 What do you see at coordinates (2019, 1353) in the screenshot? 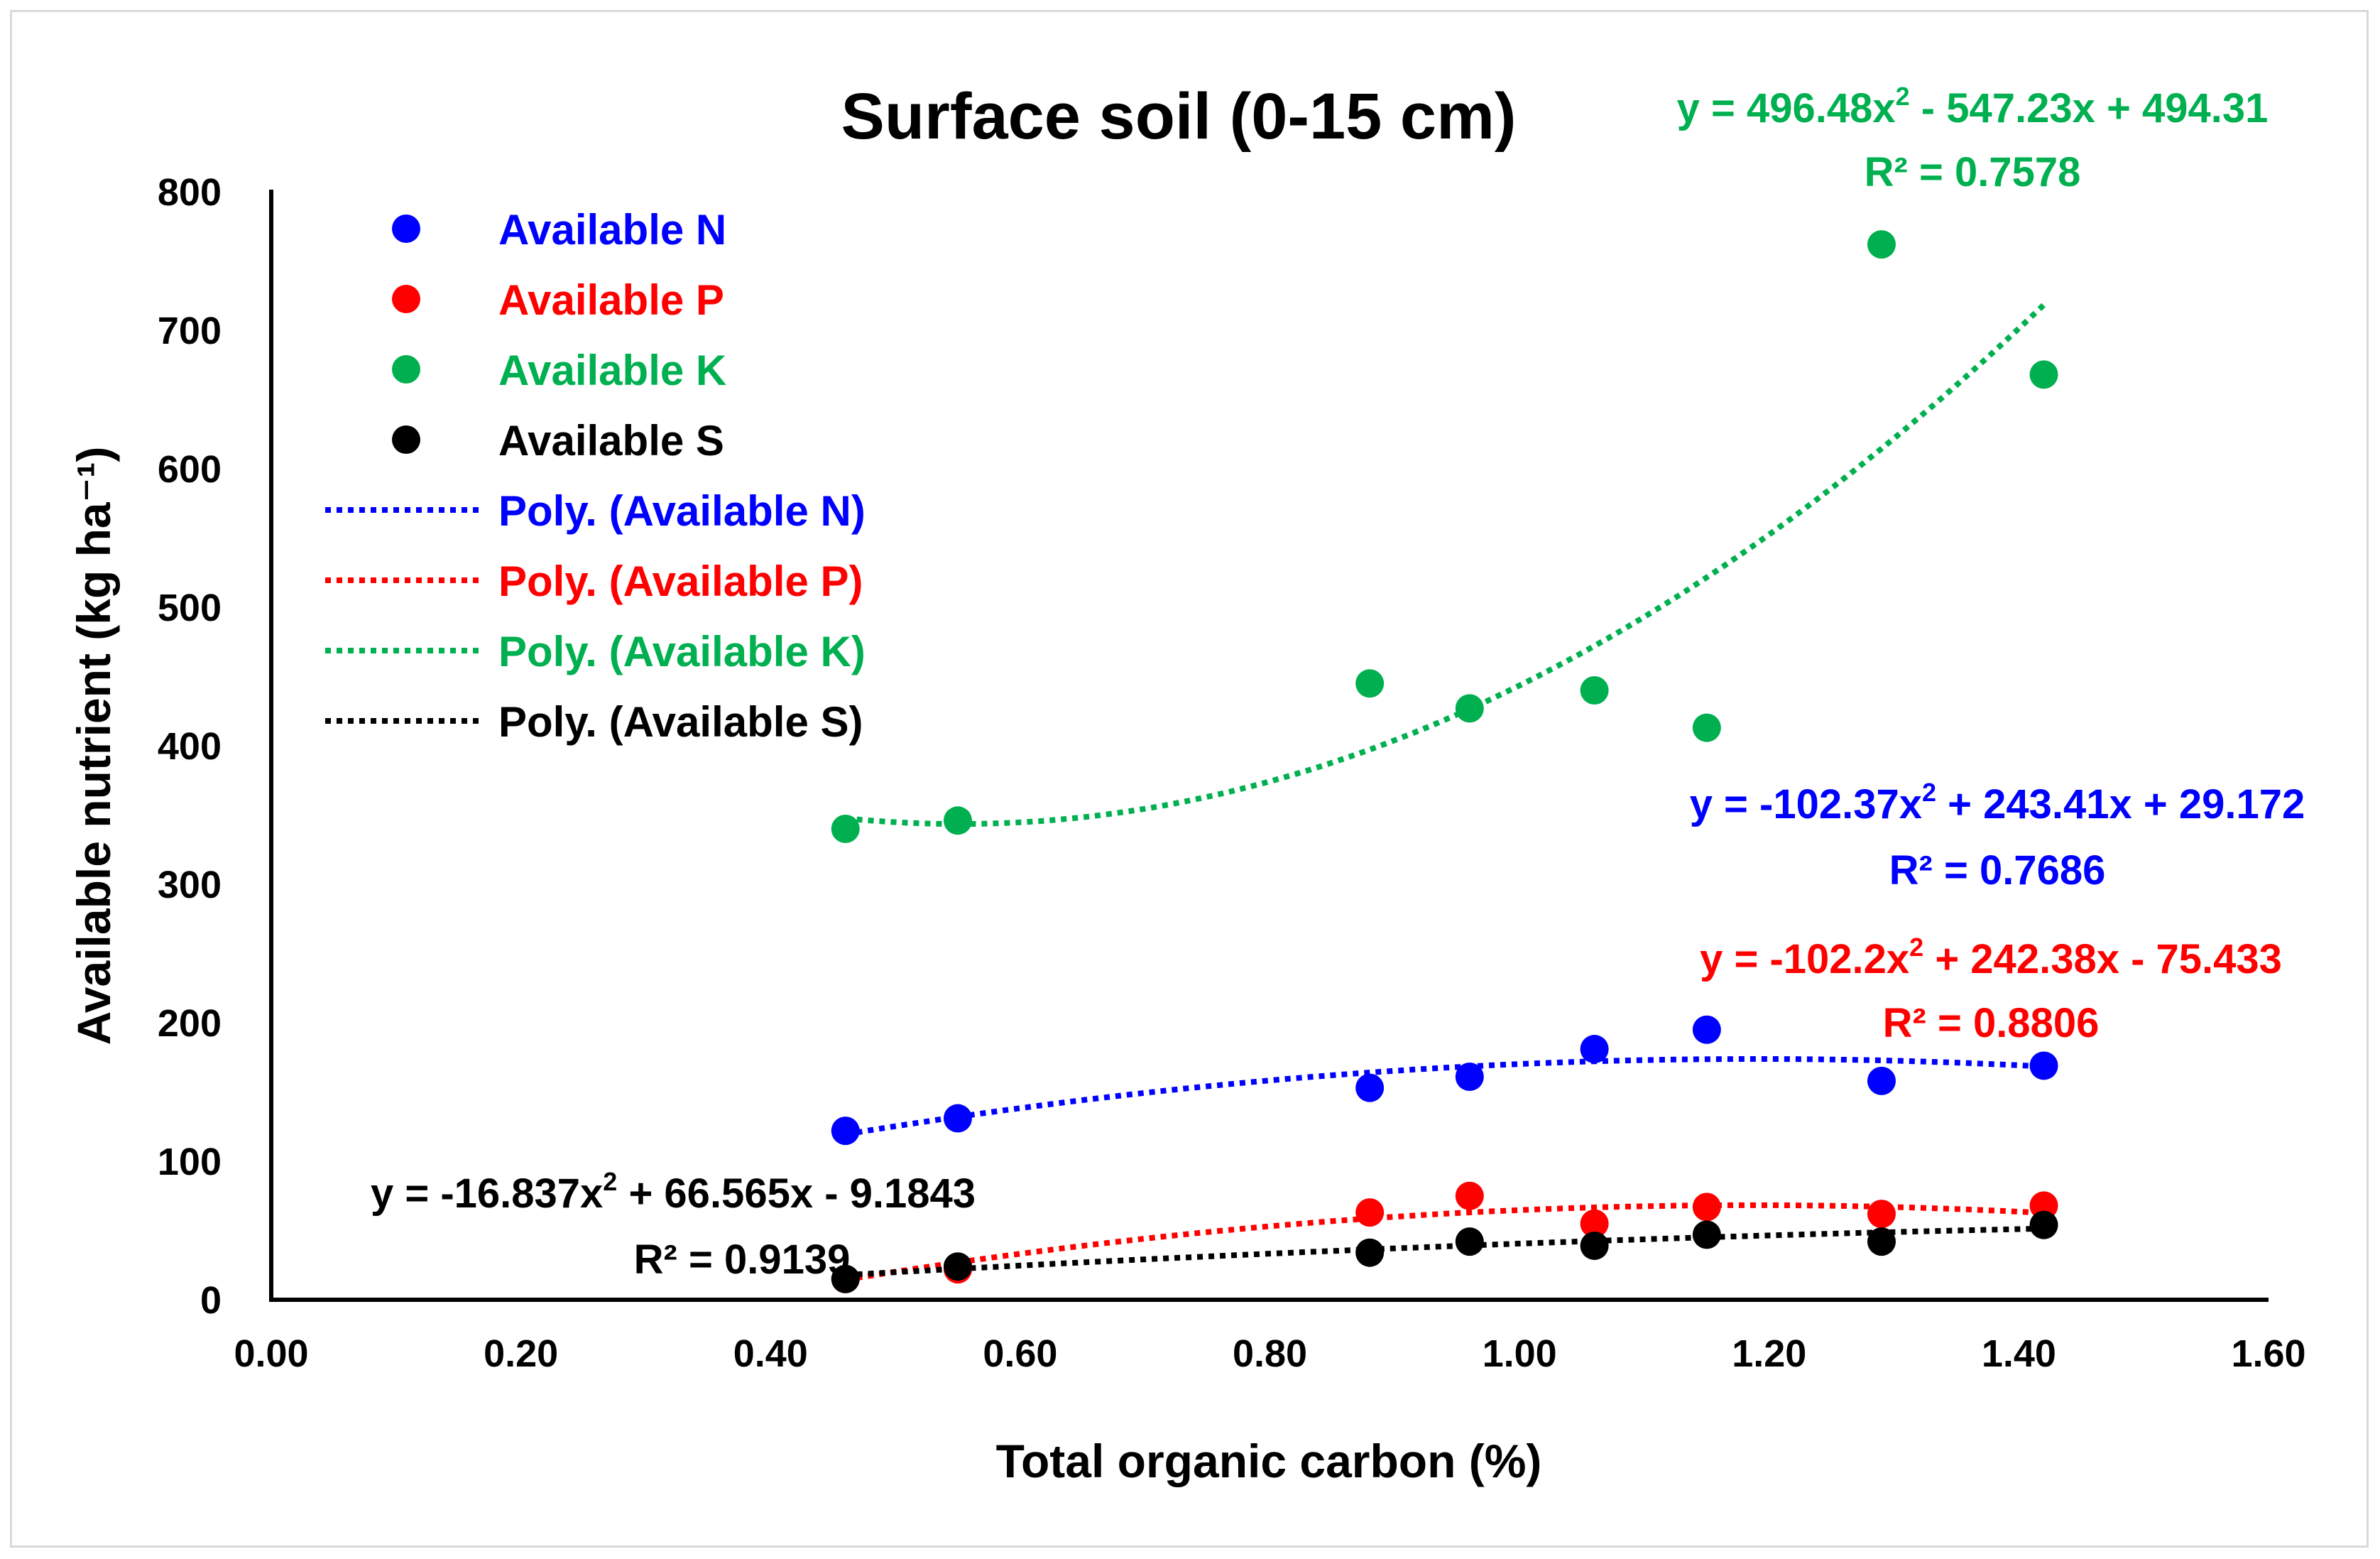
I see `x-tick-label: 1.40` at bounding box center [2019, 1353].